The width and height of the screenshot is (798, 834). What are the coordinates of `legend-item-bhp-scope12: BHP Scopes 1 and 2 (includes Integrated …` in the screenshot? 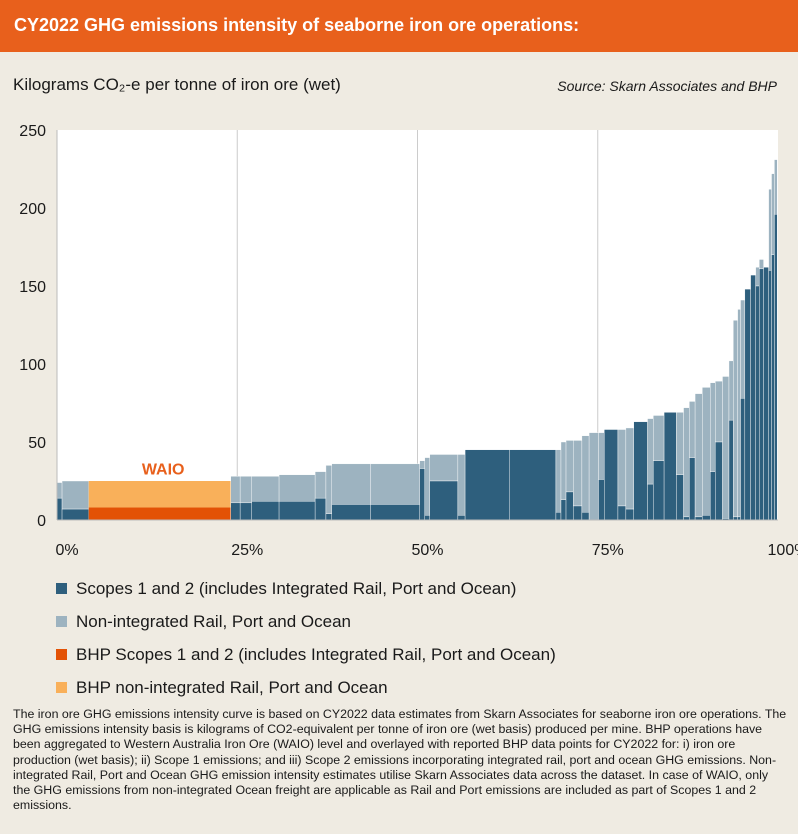 It's located at (306, 654).